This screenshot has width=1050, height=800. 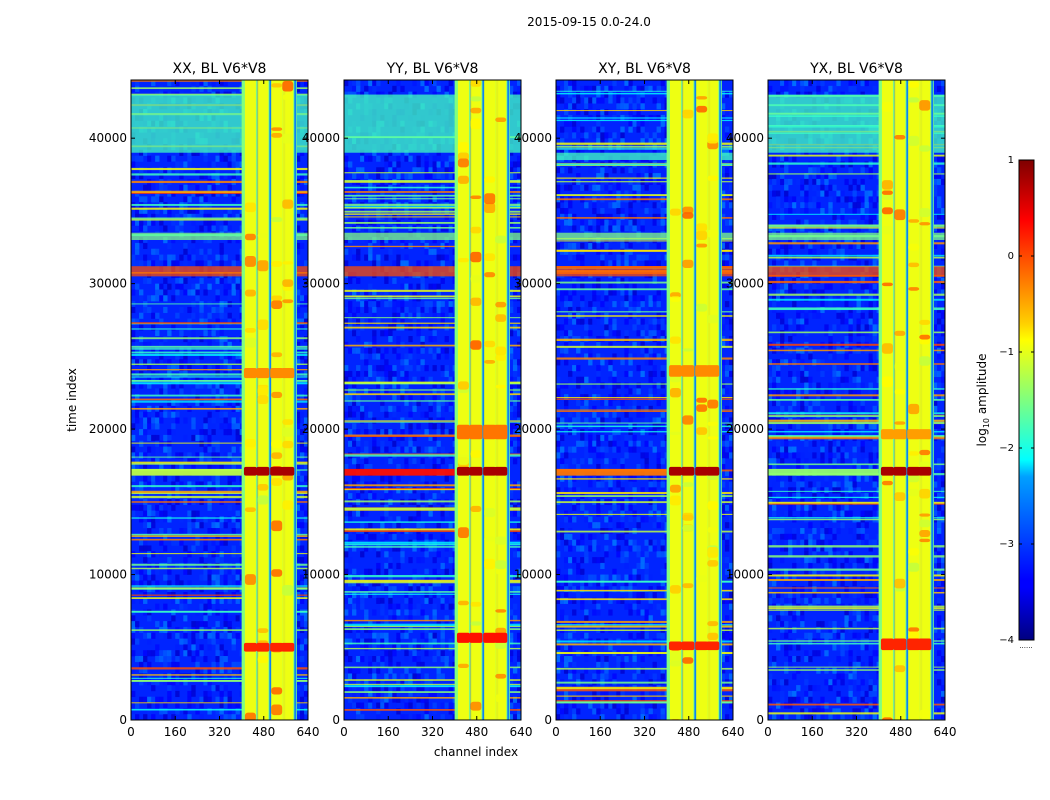 I want to click on x-tick-label: 0, so click(x=344, y=732).